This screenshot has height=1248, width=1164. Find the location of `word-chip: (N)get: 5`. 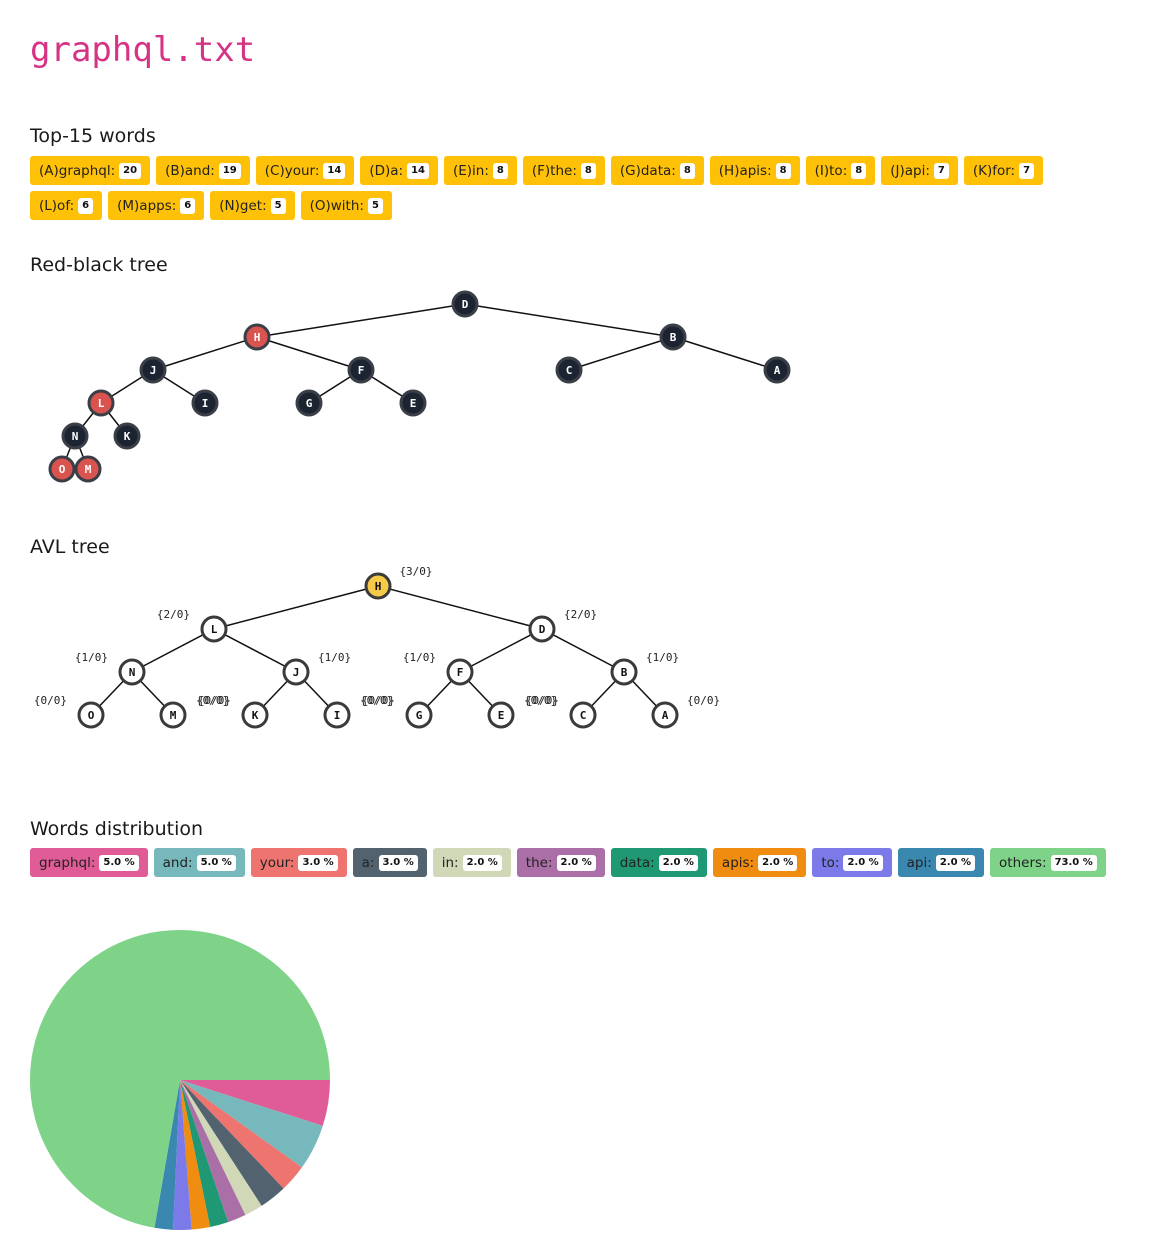

word-chip: (N)get: 5 is located at coordinates (252, 205).